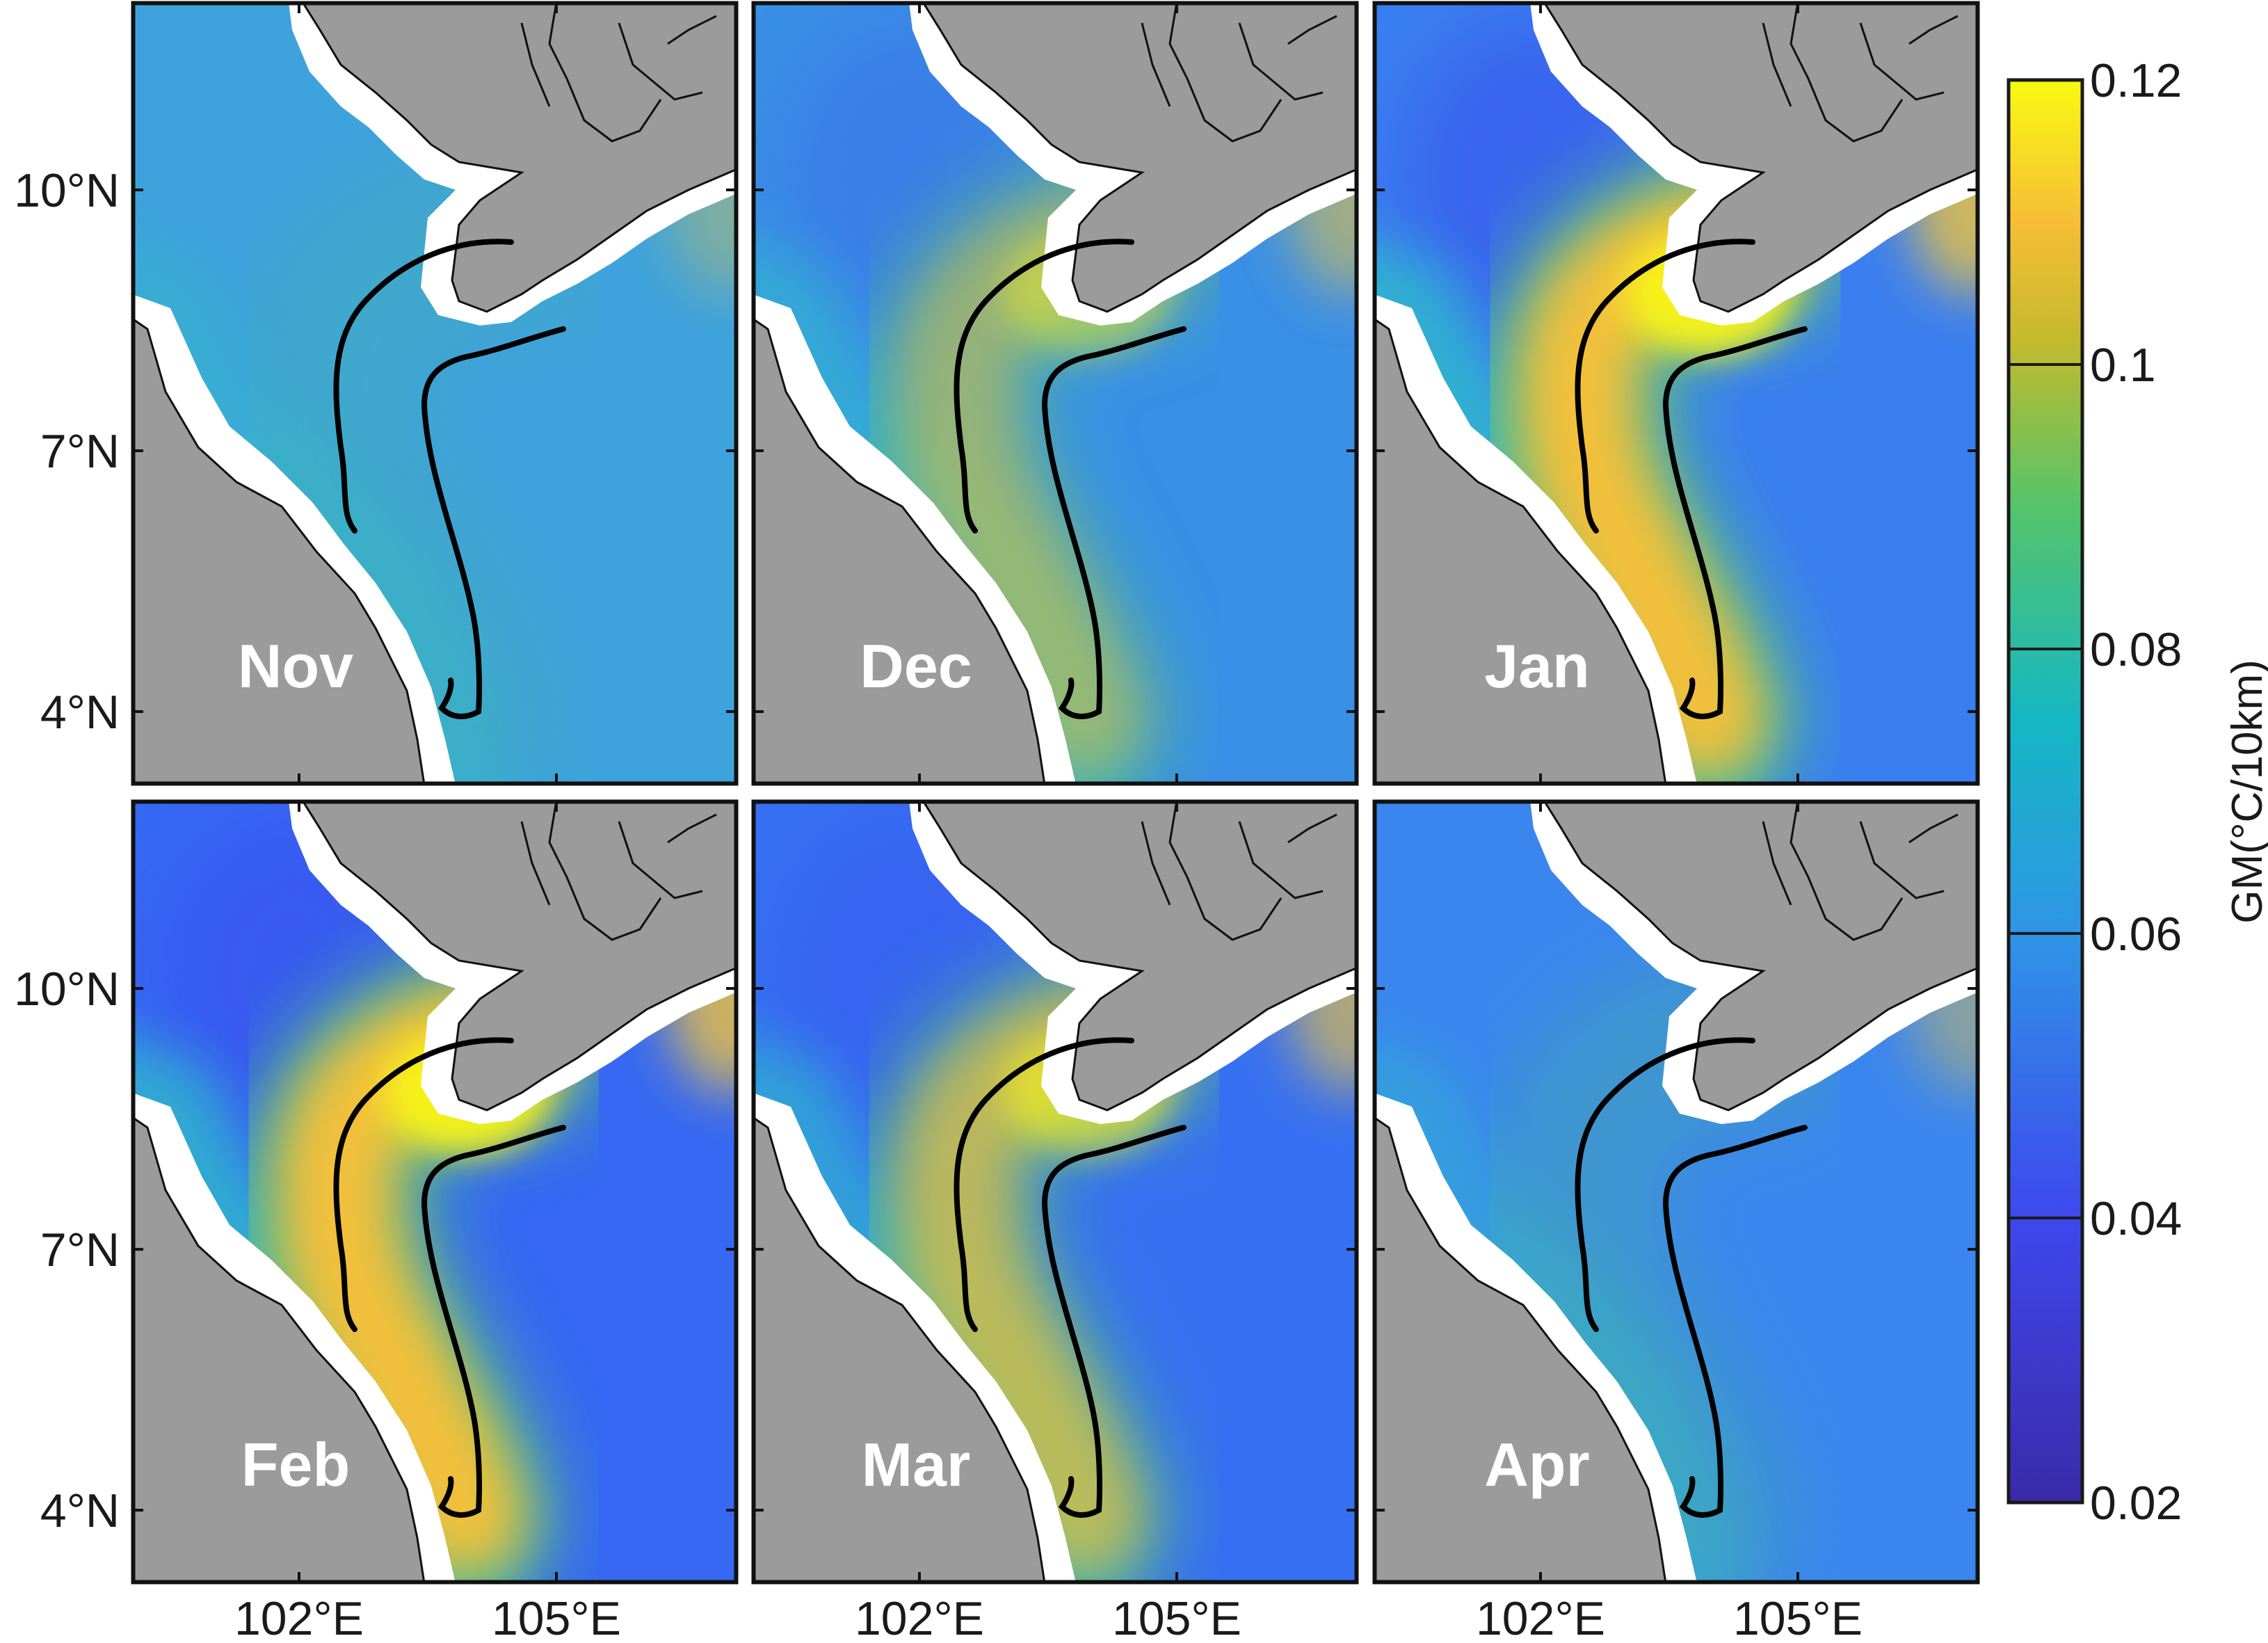  I want to click on longitude-tick-labels: 102°E 105°E 102°E 105°E 102°E 105°E, so click(1048, 1617).